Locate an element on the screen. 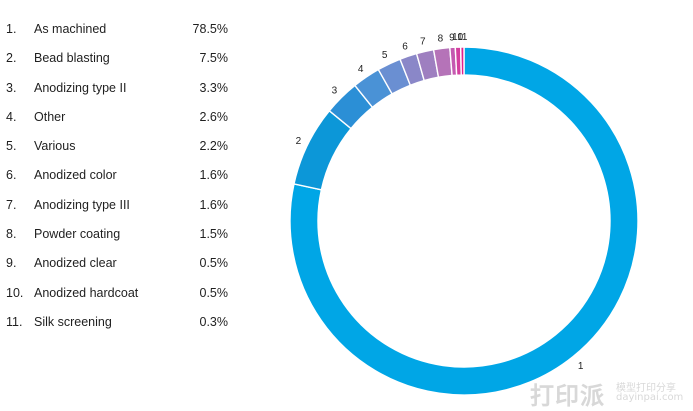  legend-item-number: 8. is located at coordinates (11, 234).